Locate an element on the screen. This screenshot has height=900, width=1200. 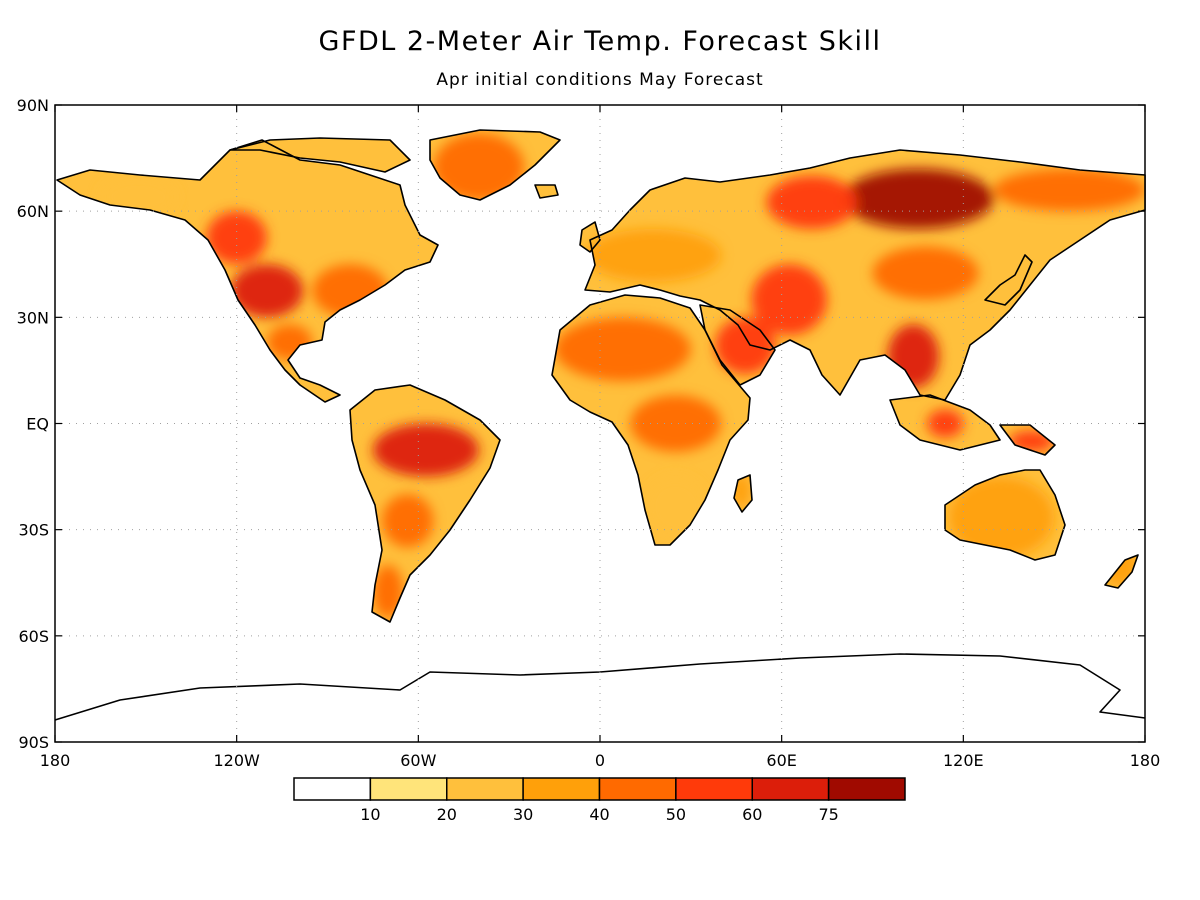
map-title: GFDL 2-Meter Air Temp. Forecast Skill is located at coordinates (600, 41).